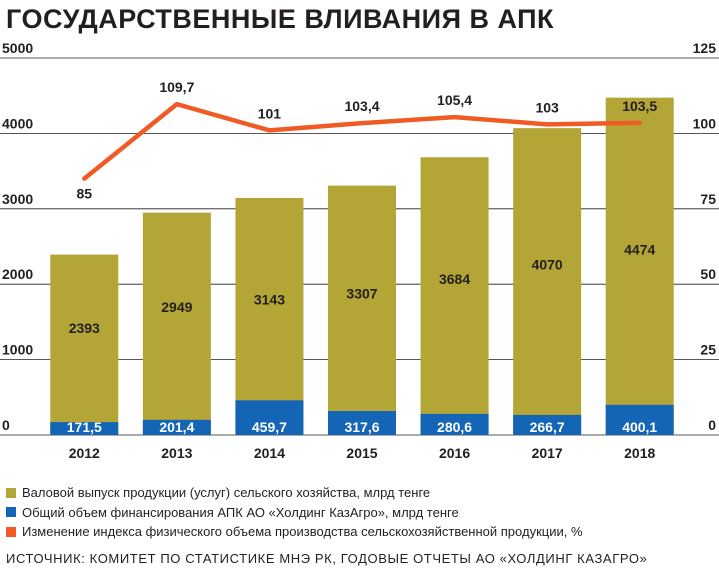  What do you see at coordinates (176, 307) in the screenshot?
I see `data-label-gross-output: 2949` at bounding box center [176, 307].